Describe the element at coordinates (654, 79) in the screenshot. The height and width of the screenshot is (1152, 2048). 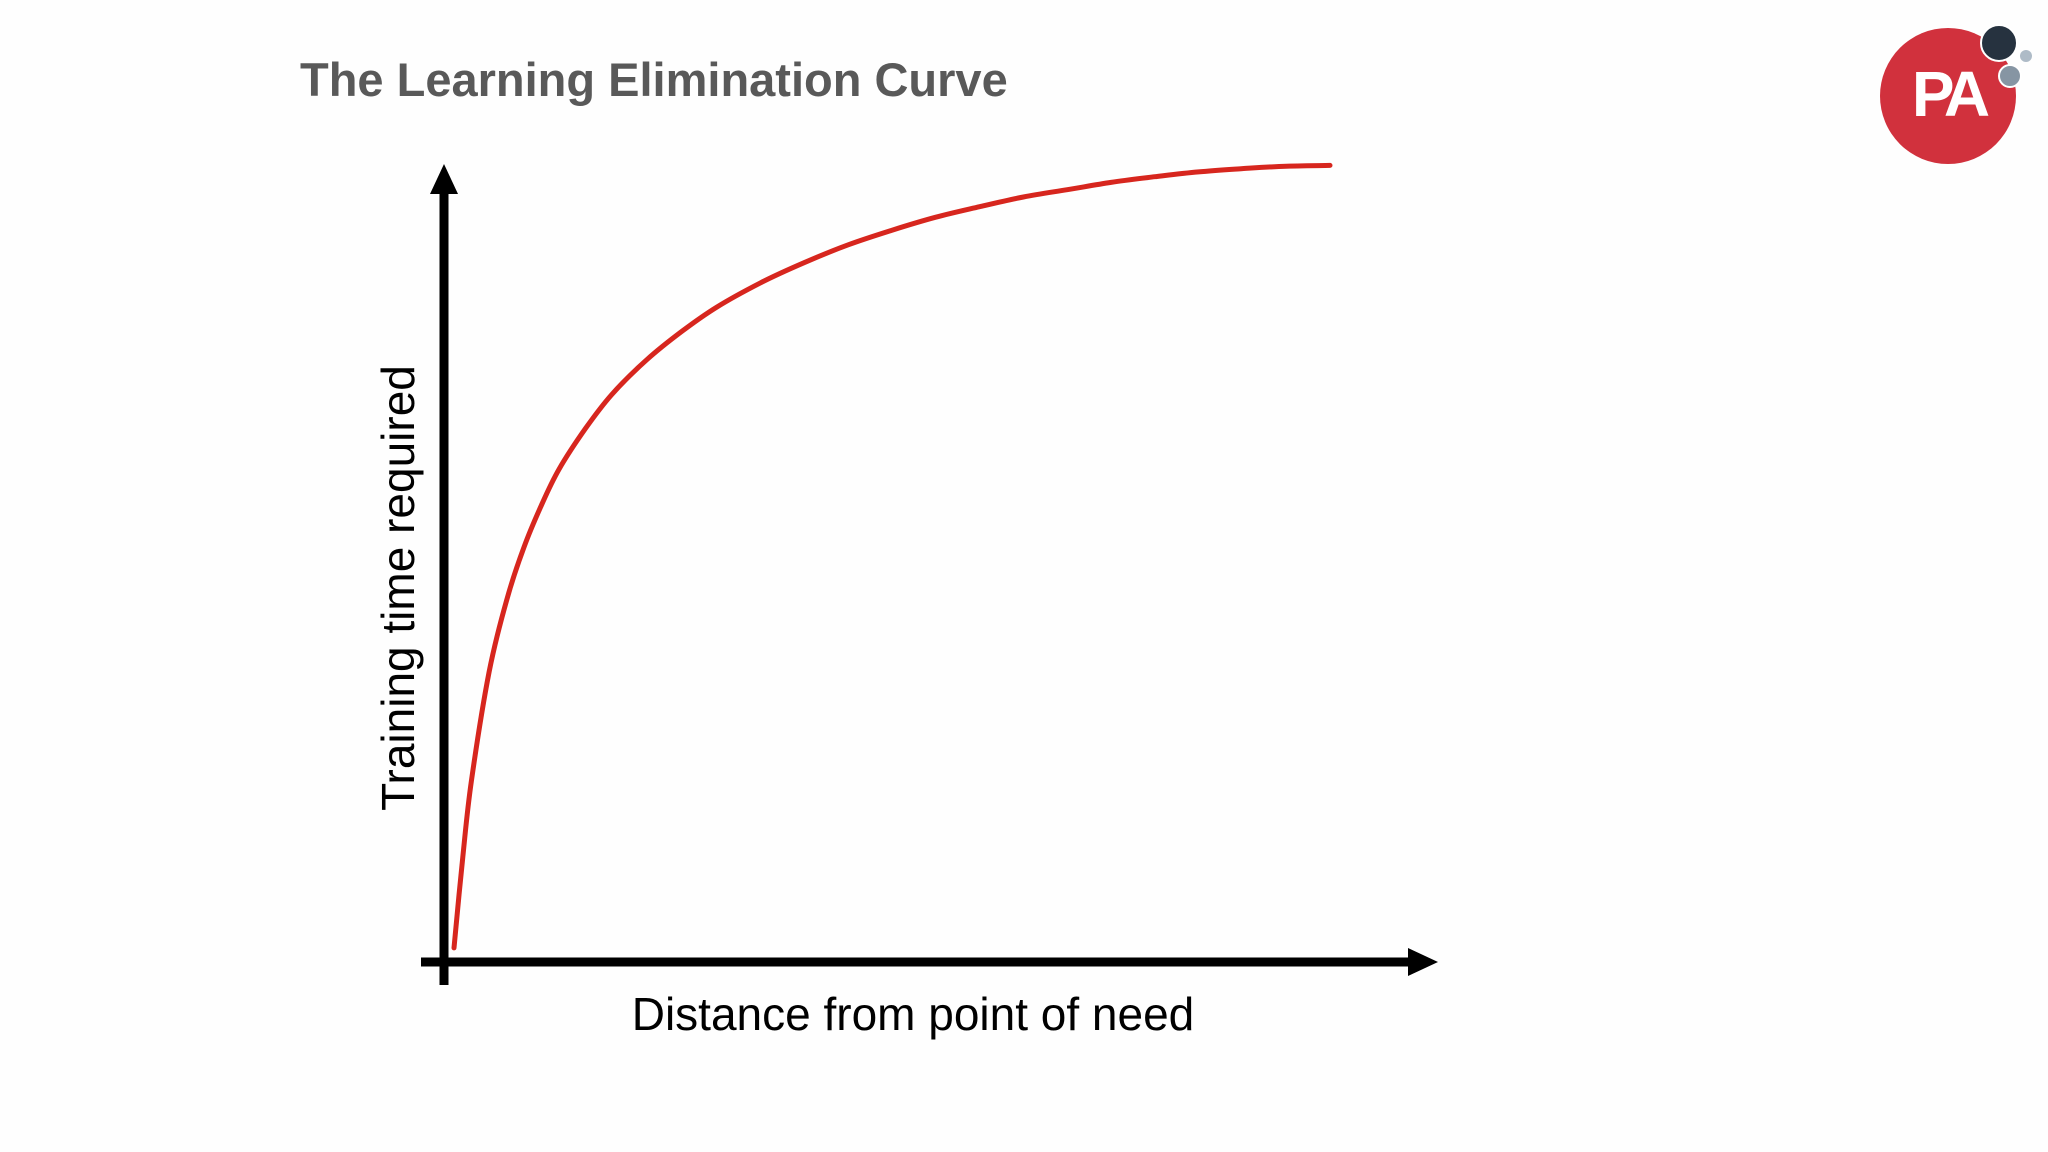
I see `slide-title: The Learning Elimination Curve` at that location.